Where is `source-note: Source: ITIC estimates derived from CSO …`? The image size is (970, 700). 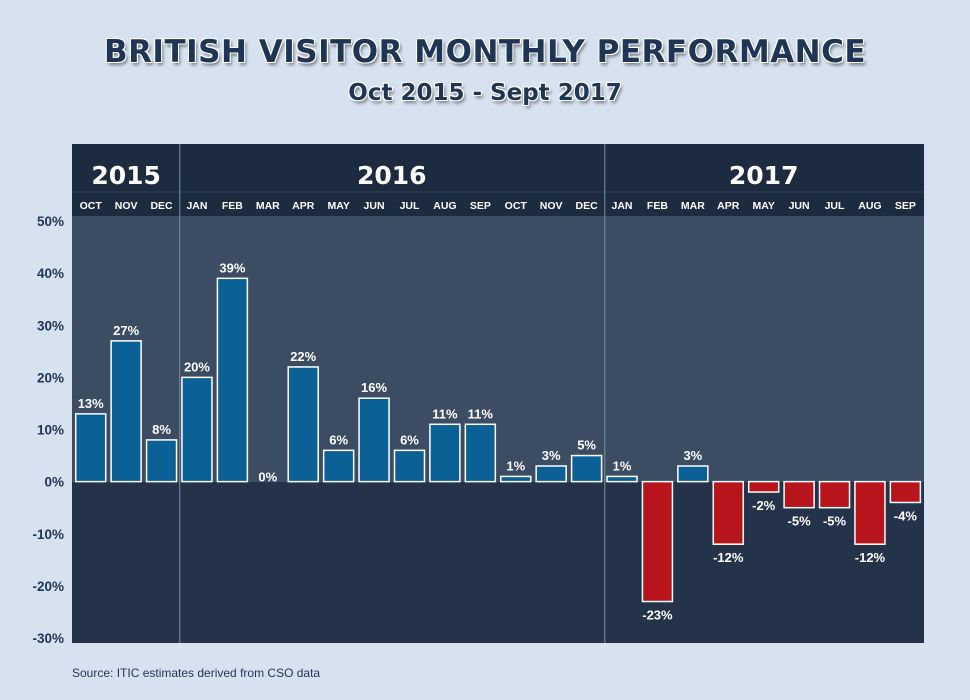 source-note: Source: ITIC estimates derived from CSO … is located at coordinates (196, 673).